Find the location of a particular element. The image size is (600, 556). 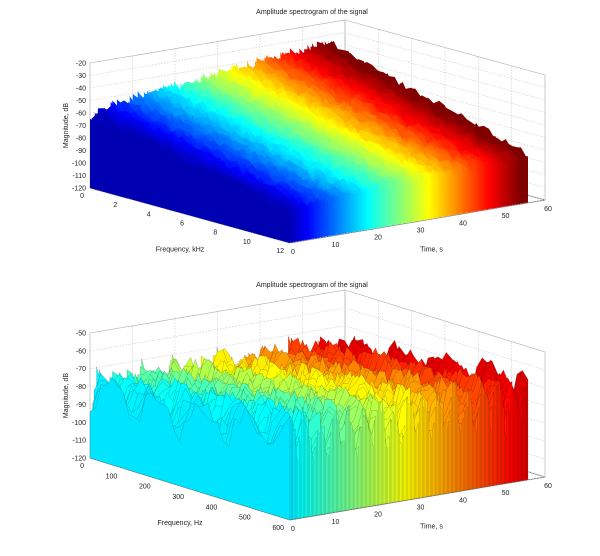

x-tick-label: 500 is located at coordinates (245, 518).